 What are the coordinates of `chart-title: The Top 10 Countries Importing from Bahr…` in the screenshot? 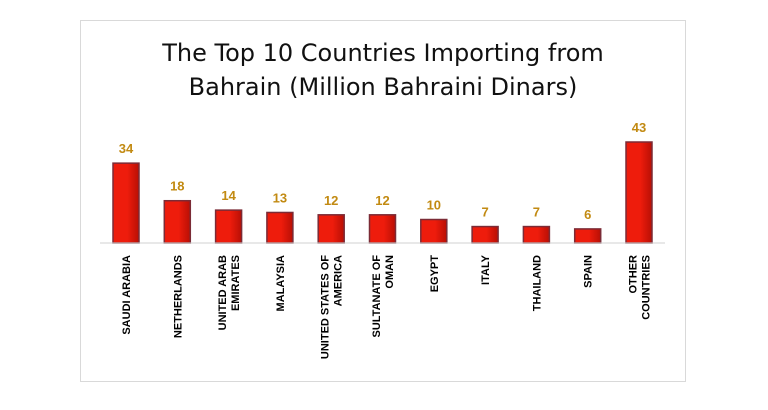 It's located at (383, 70).